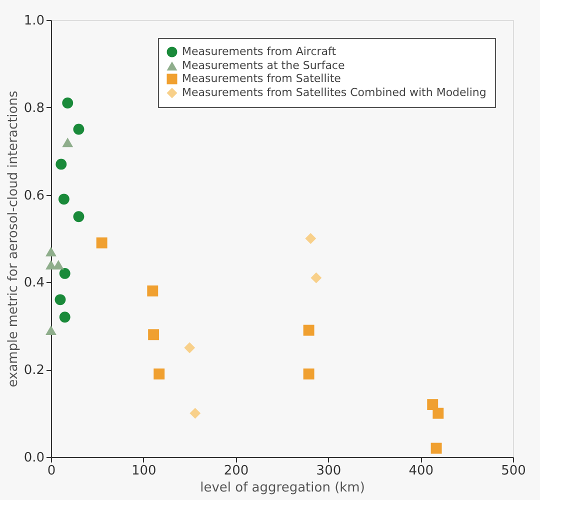  Describe the element at coordinates (236, 471) in the screenshot. I see `x-tick-label: 200` at that location.